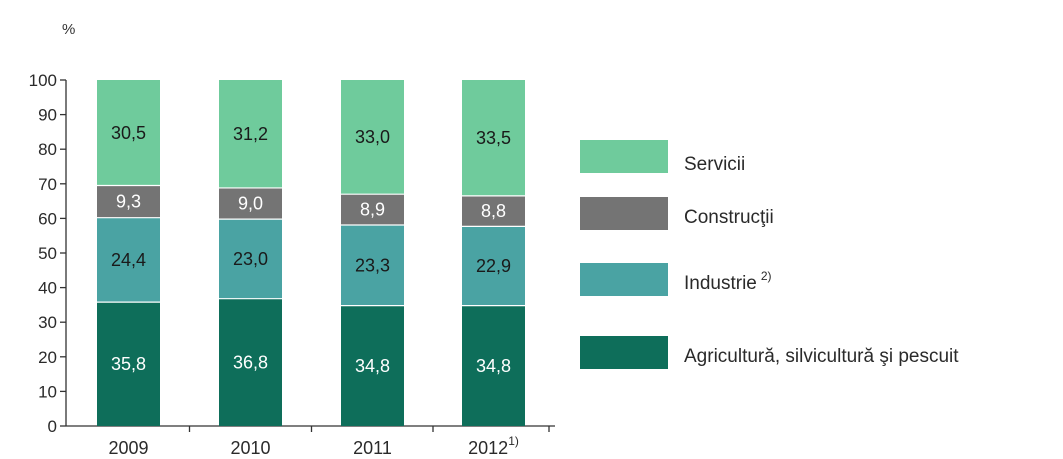 The height and width of the screenshot is (459, 1063). I want to click on y-tick-label: 70, so click(47, 184).